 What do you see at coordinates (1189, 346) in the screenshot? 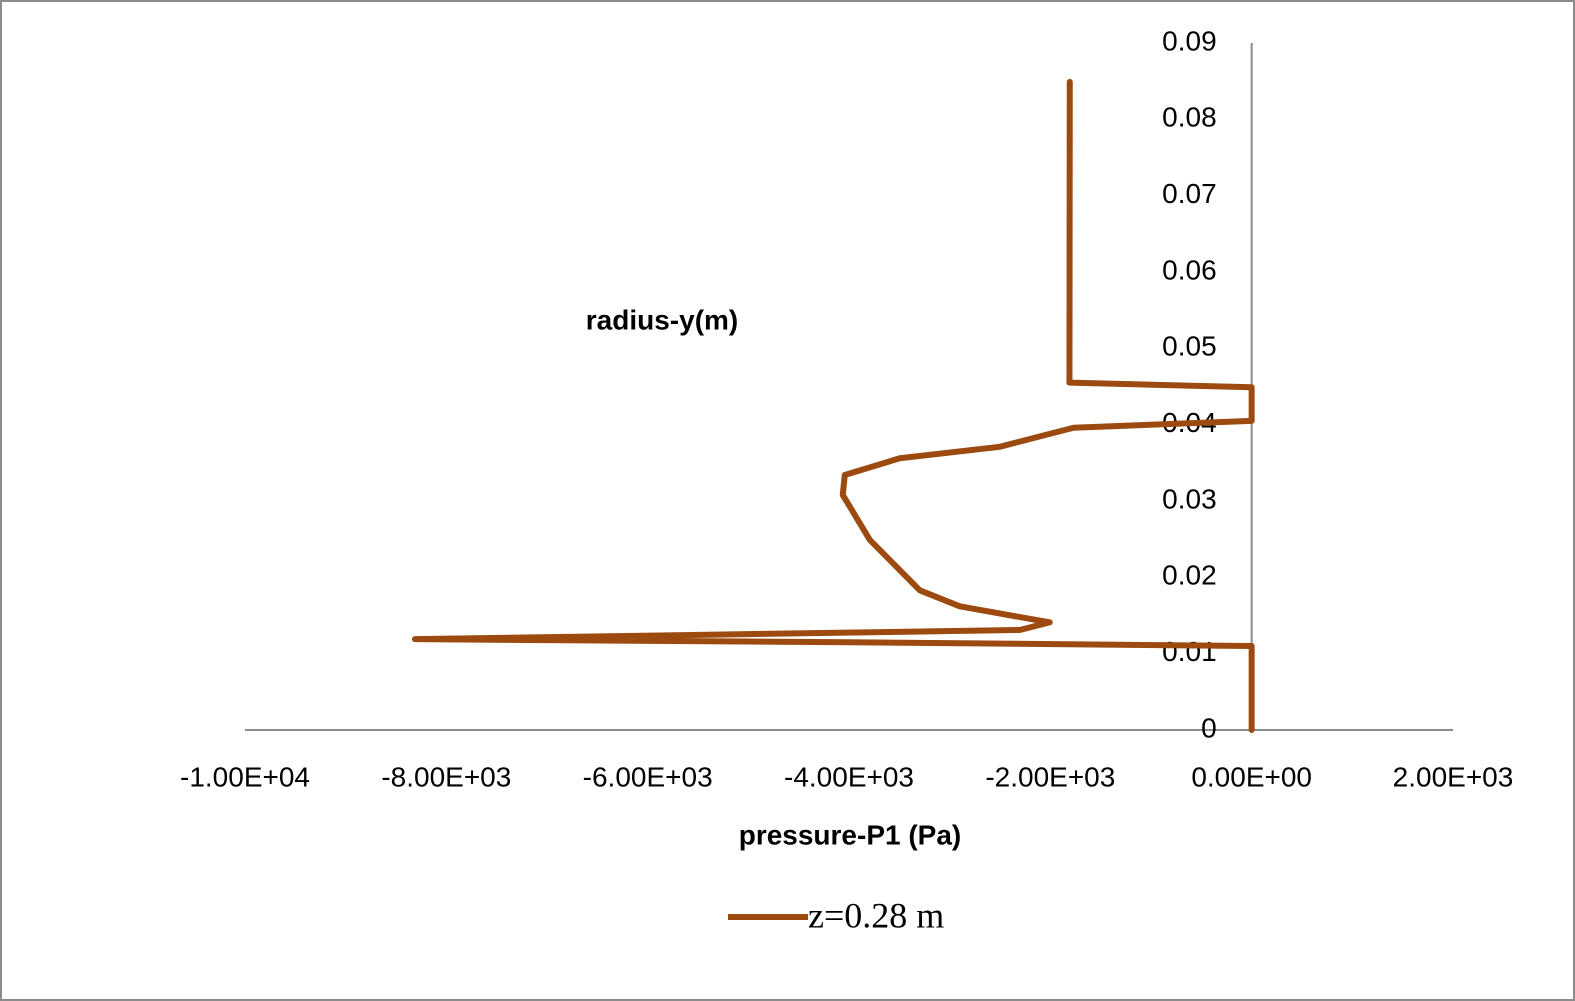
I see `y-tick-label: 0.05` at bounding box center [1189, 346].